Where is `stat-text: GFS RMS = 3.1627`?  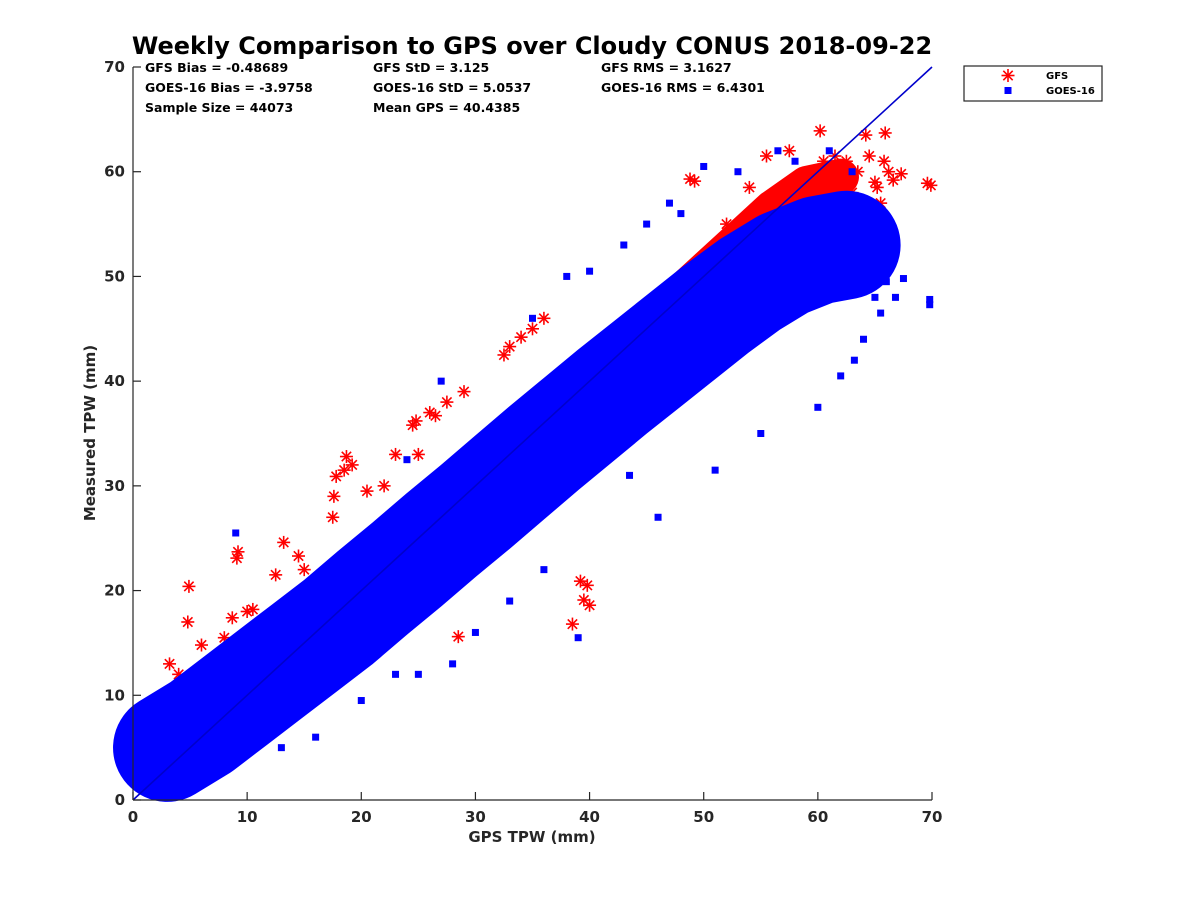 stat-text: GFS RMS = 3.1627 is located at coordinates (666, 67).